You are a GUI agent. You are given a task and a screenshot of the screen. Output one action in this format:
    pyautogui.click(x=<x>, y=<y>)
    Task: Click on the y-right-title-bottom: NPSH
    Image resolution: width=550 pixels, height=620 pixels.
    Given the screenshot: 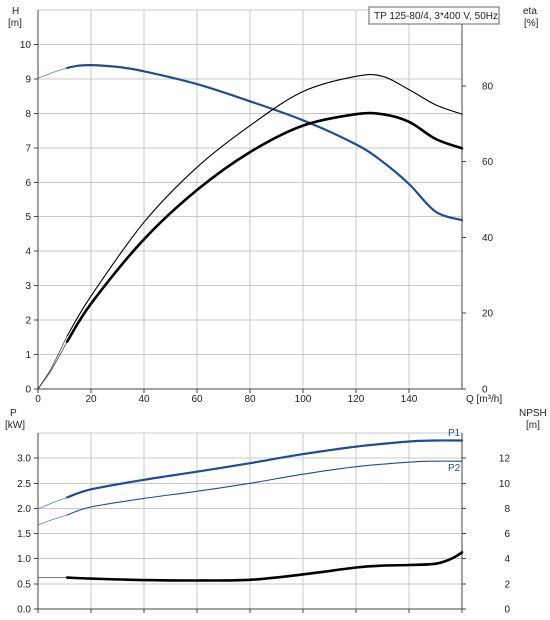 What is the action you would take?
    pyautogui.click(x=533, y=413)
    